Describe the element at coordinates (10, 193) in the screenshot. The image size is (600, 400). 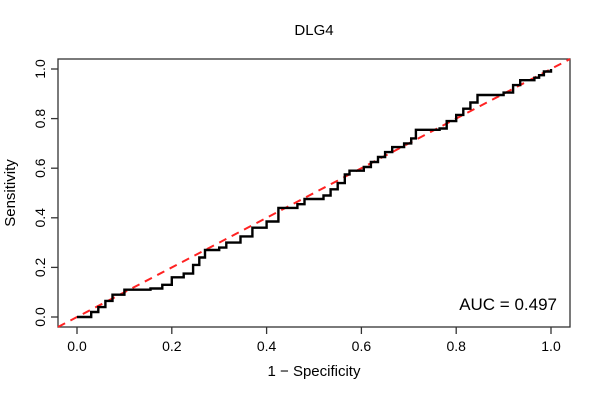
I see `y-axis-label: Sensitivity` at that location.